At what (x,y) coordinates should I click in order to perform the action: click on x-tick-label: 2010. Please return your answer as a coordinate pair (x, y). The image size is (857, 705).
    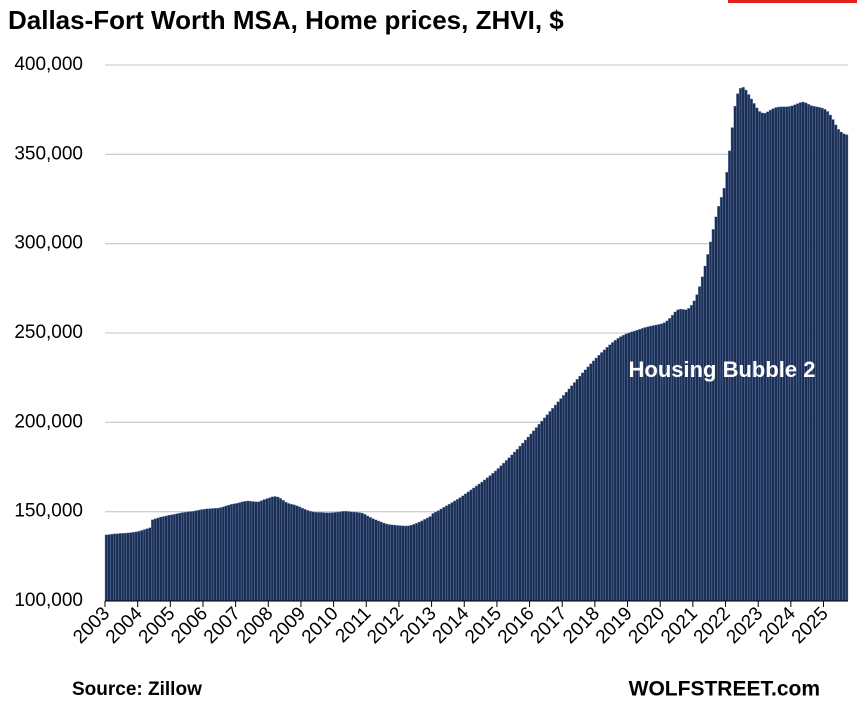
    Looking at the image, I should click on (320, 625).